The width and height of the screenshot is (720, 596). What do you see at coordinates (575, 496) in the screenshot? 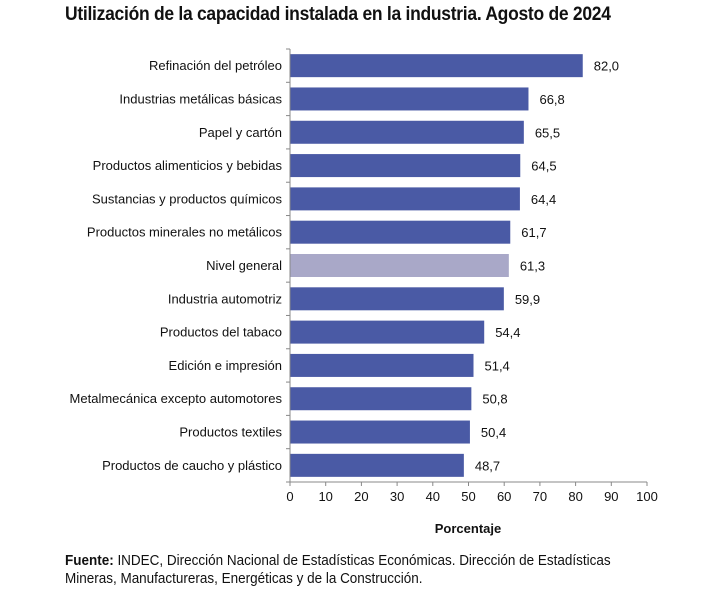
I see `x-tick-label: 80` at bounding box center [575, 496].